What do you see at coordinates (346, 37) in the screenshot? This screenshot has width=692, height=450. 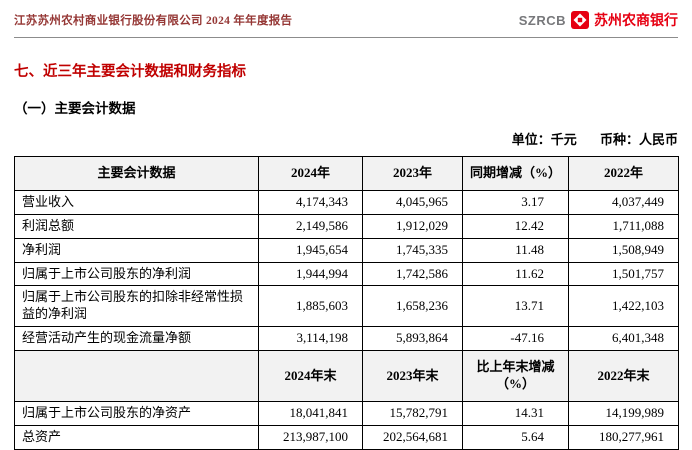 I see `header-divider` at bounding box center [346, 37].